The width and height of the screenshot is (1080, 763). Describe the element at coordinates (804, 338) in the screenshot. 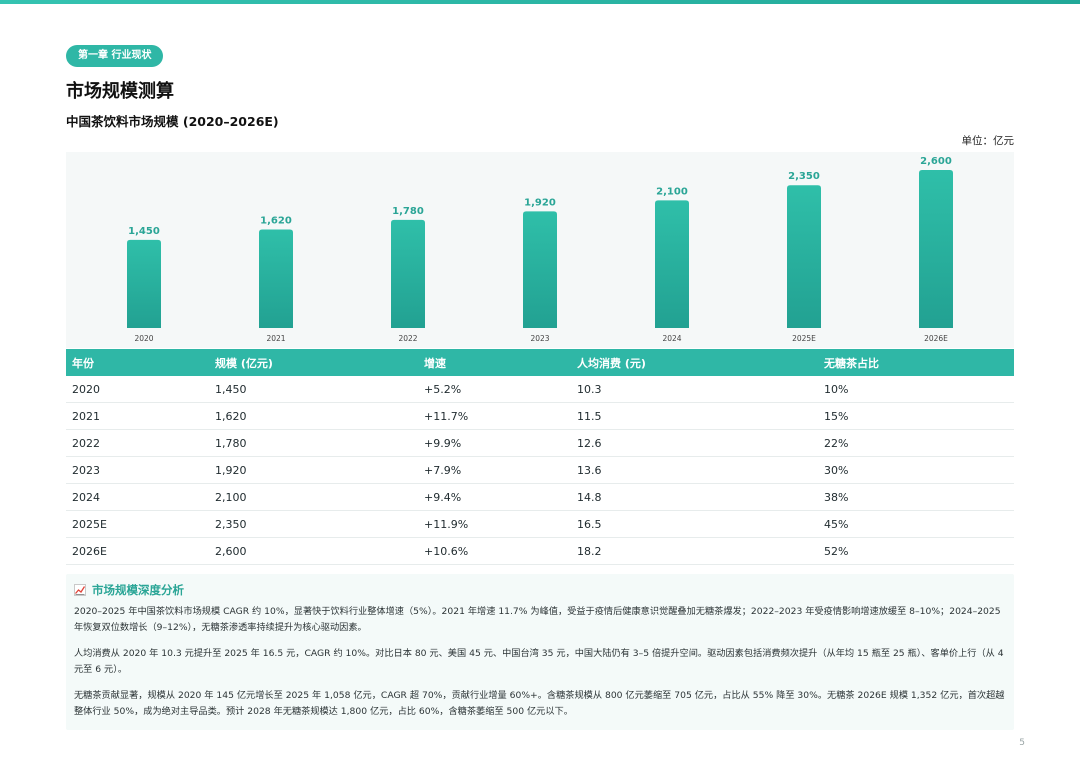

I see `x-tick-label: 2025E` at that location.